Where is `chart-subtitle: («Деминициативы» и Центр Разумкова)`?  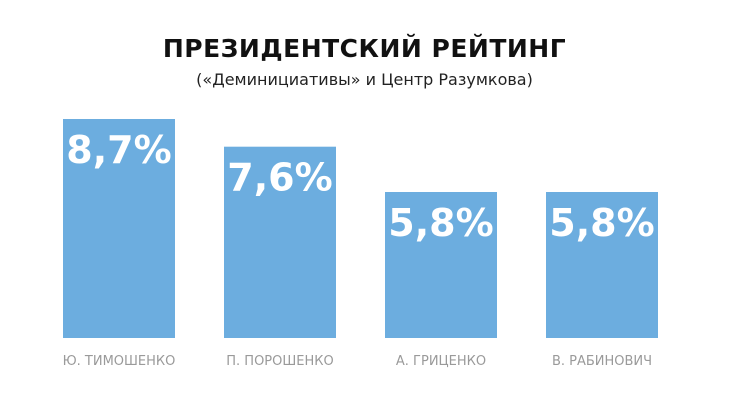
chart-subtitle: («Деминициативы» и Центр Разумкова) is located at coordinates (364, 79).